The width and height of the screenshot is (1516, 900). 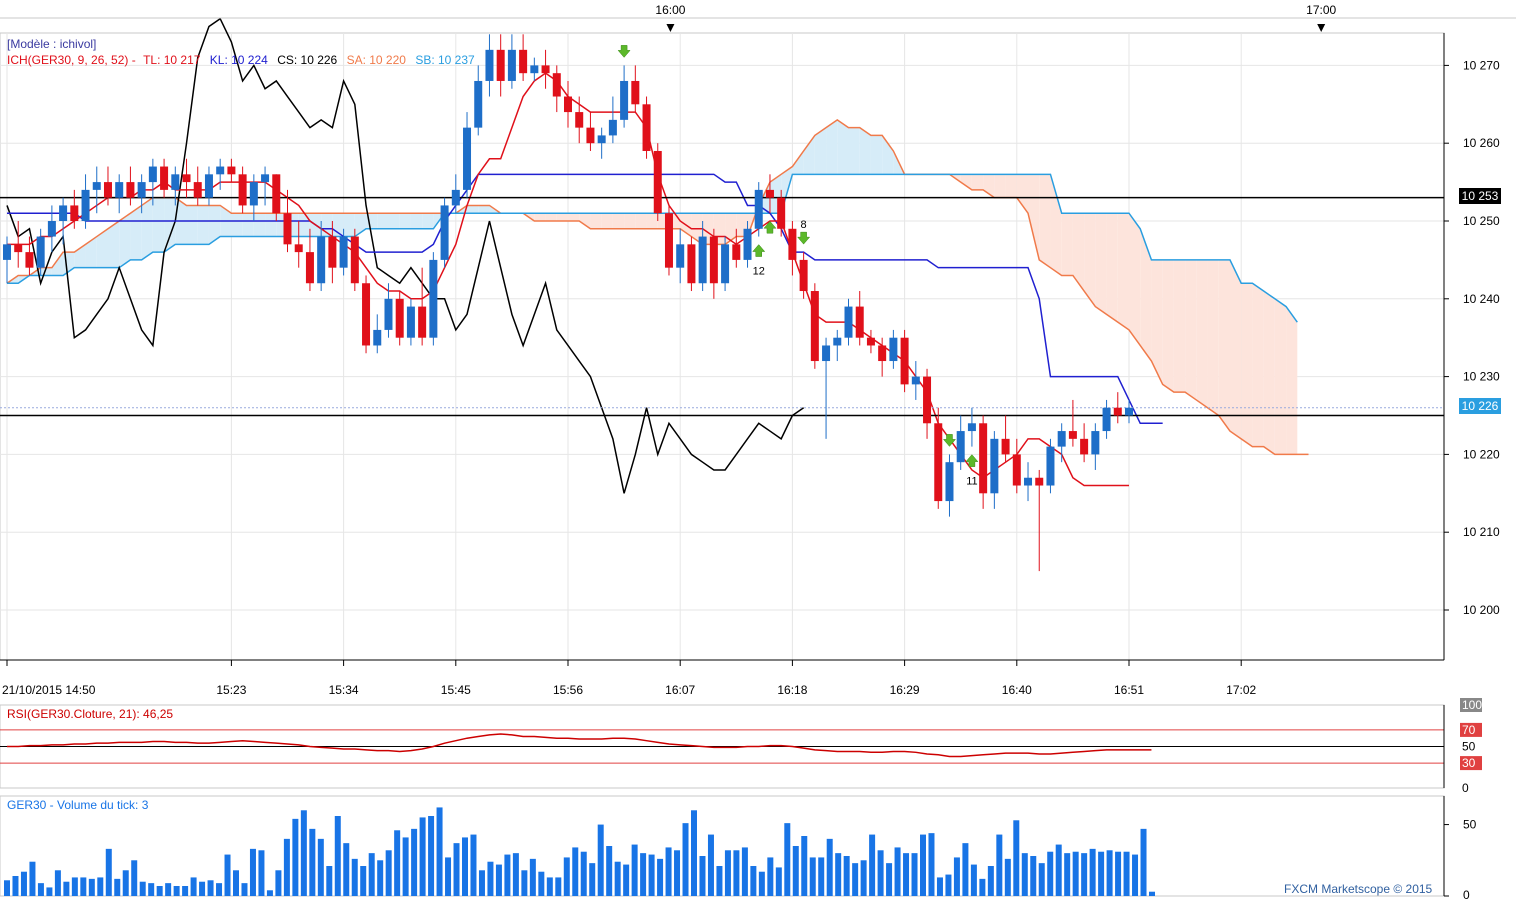 What do you see at coordinates (1481, 454) in the screenshot?
I see `y-tick-label: 10 220` at bounding box center [1481, 454].